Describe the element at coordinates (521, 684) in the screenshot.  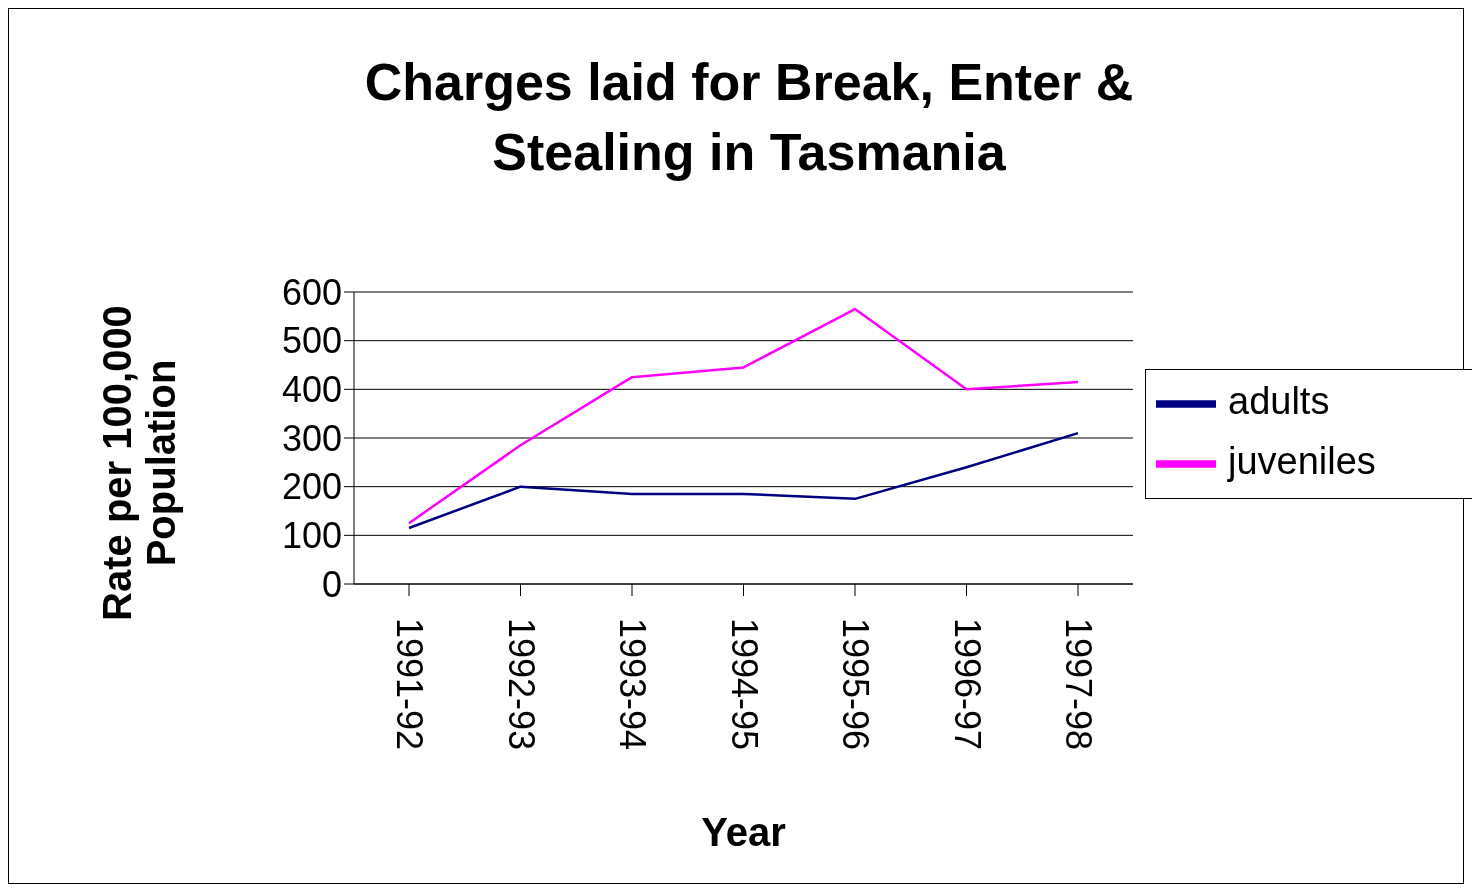
I see `x-tick-label: 1992-93` at that location.